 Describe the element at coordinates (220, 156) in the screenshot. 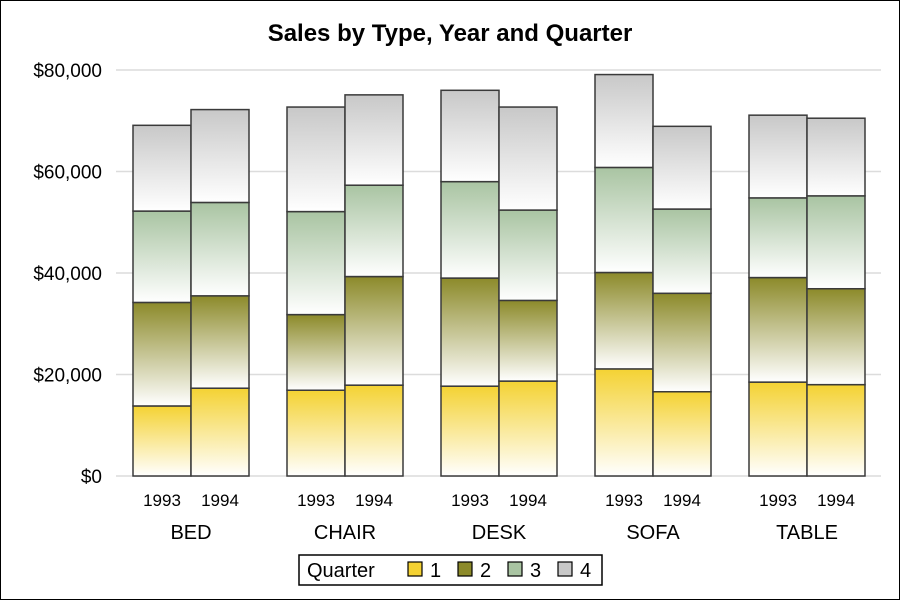

I see `bar-segment-bed-1994-q4` at that location.